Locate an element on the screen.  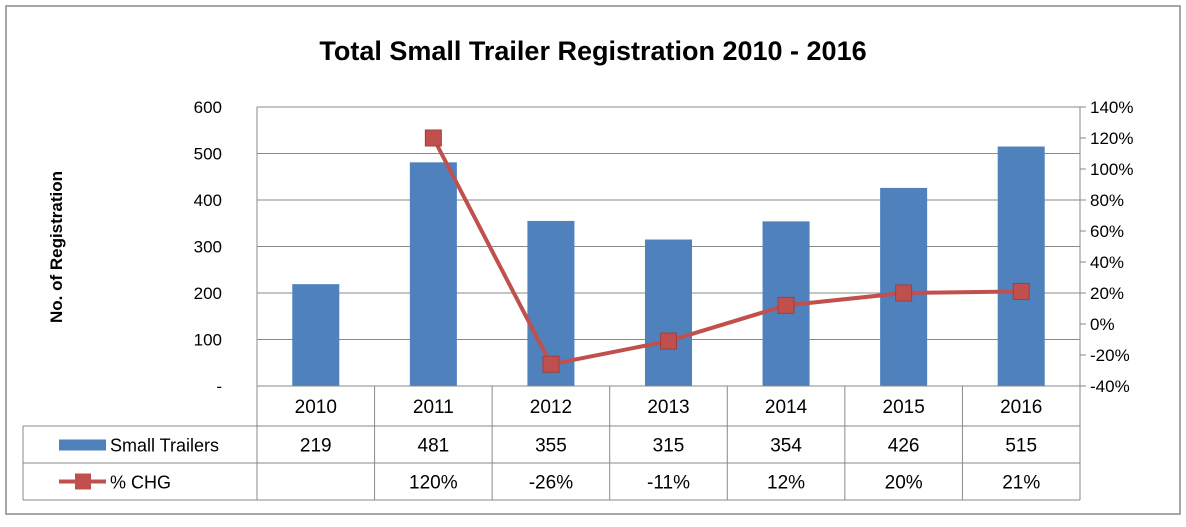
category-label: 2016 is located at coordinates (1021, 407).